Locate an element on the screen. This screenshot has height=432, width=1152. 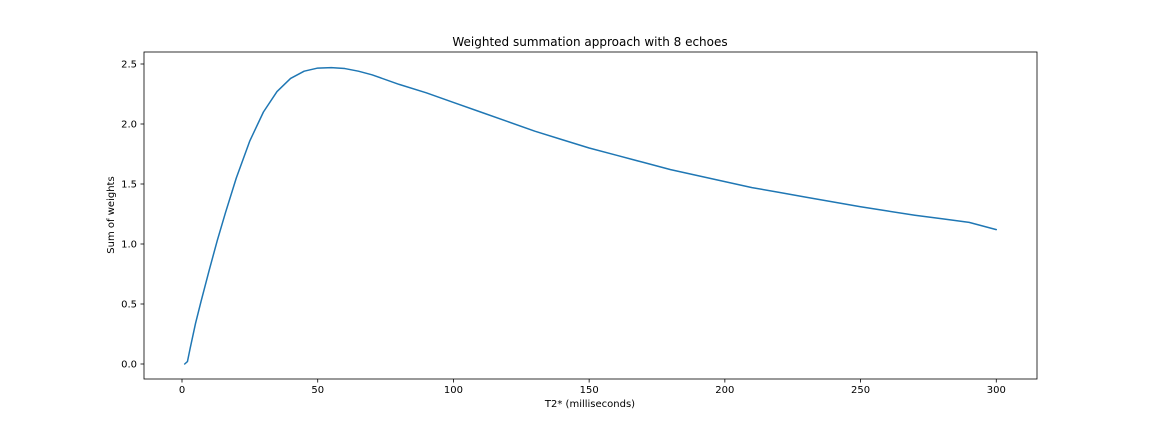
x-axis-title: T2* (milliseconds) is located at coordinates (589, 404).